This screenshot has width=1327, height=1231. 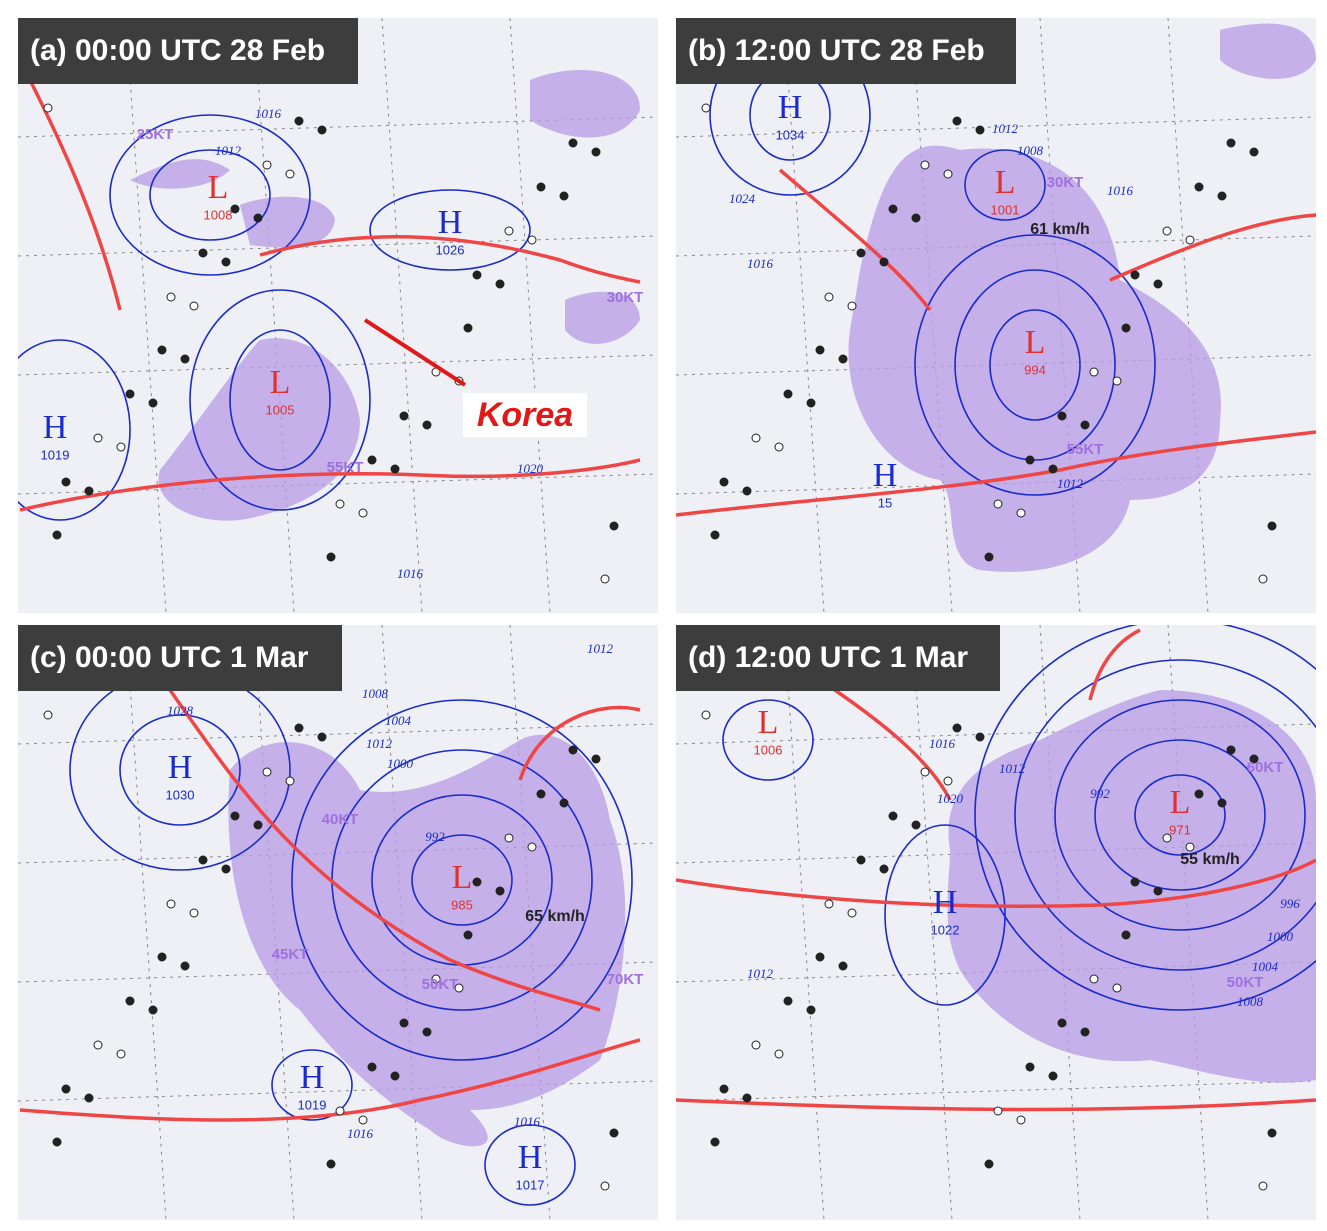 What do you see at coordinates (177, 50) in the screenshot?
I see `panel-title: (a) 00:00 UTC 28 Feb` at bounding box center [177, 50].